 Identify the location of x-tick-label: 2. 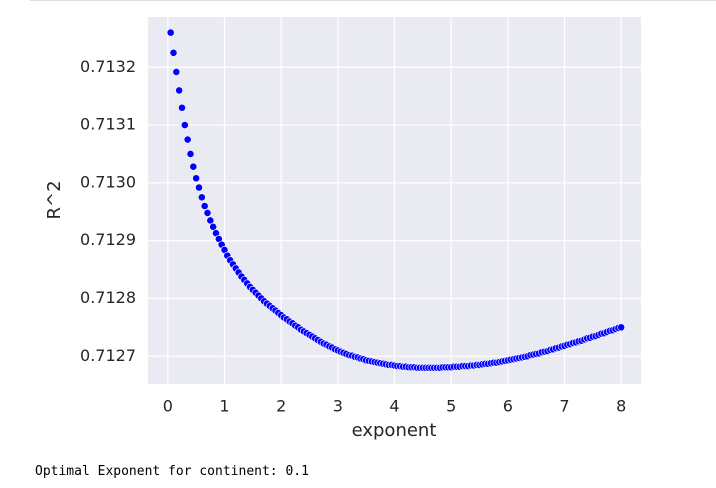
(281, 406).